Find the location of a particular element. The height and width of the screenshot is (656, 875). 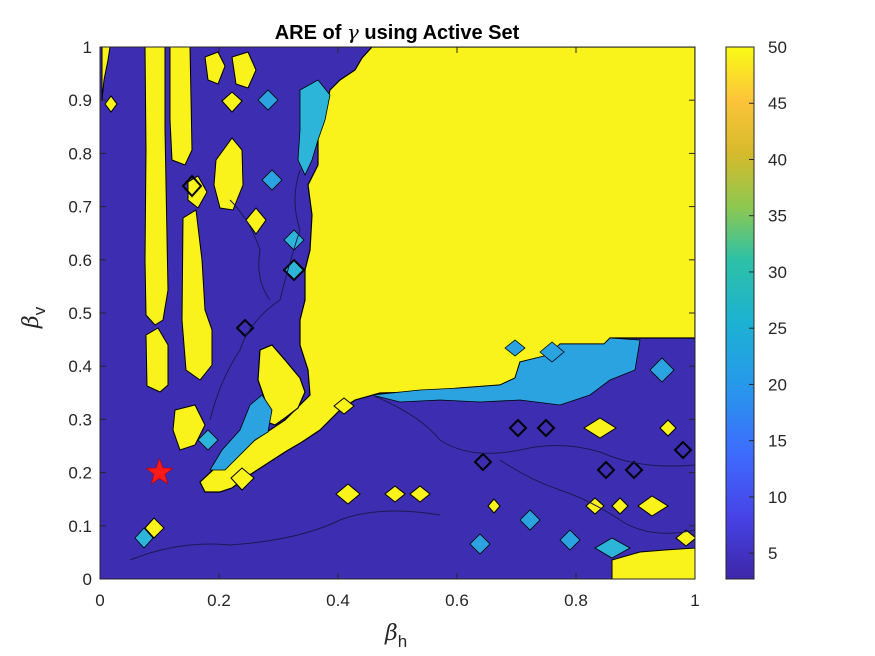

x-tick-label: 0 is located at coordinates (99, 600).